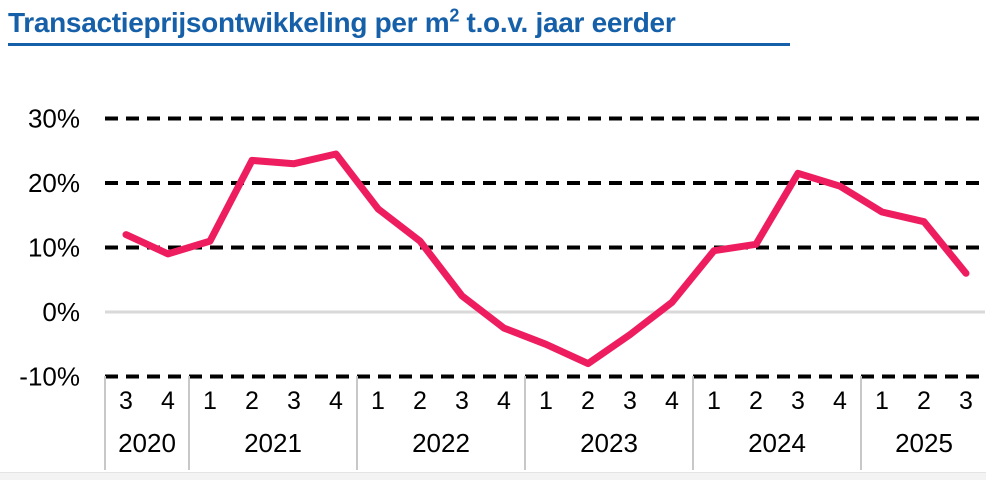 The height and width of the screenshot is (480, 986). Describe the element at coordinates (441, 443) in the screenshot. I see `year-label: 2022` at that location.